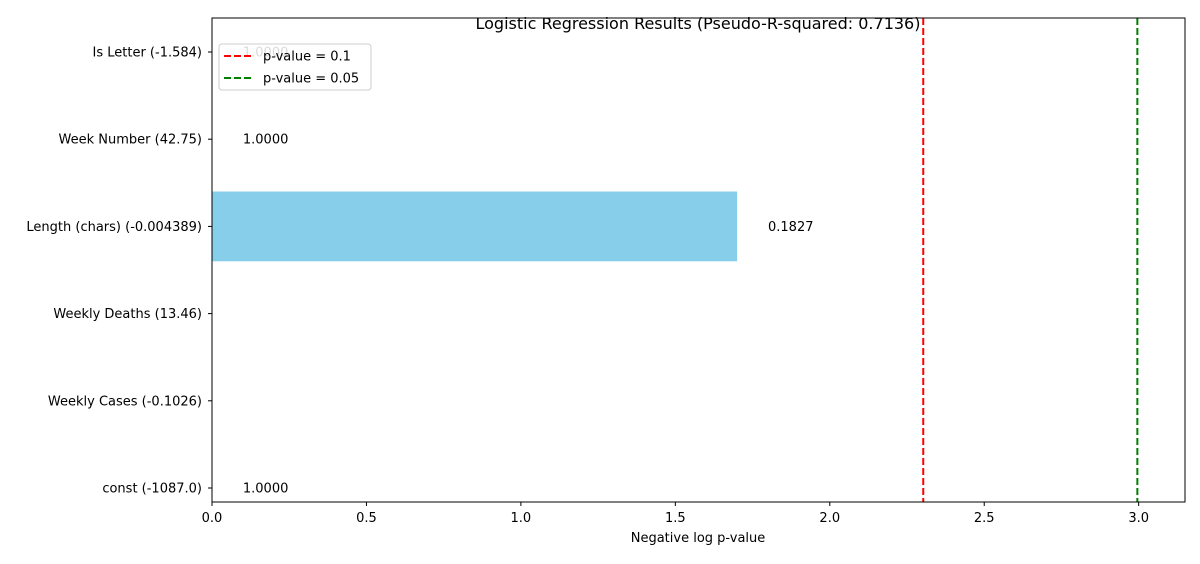 The width and height of the screenshot is (1200, 564). I want to click on legend-label: p-value = 0.05, so click(311, 79).